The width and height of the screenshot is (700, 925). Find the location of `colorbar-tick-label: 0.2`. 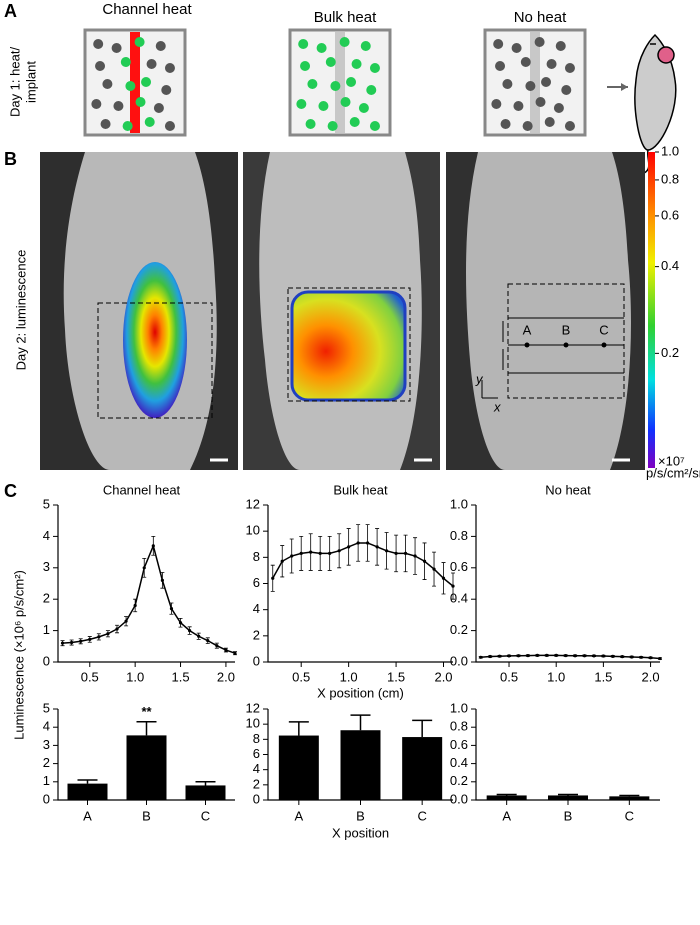

colorbar-tick-label: 0.2 is located at coordinates (670, 352).